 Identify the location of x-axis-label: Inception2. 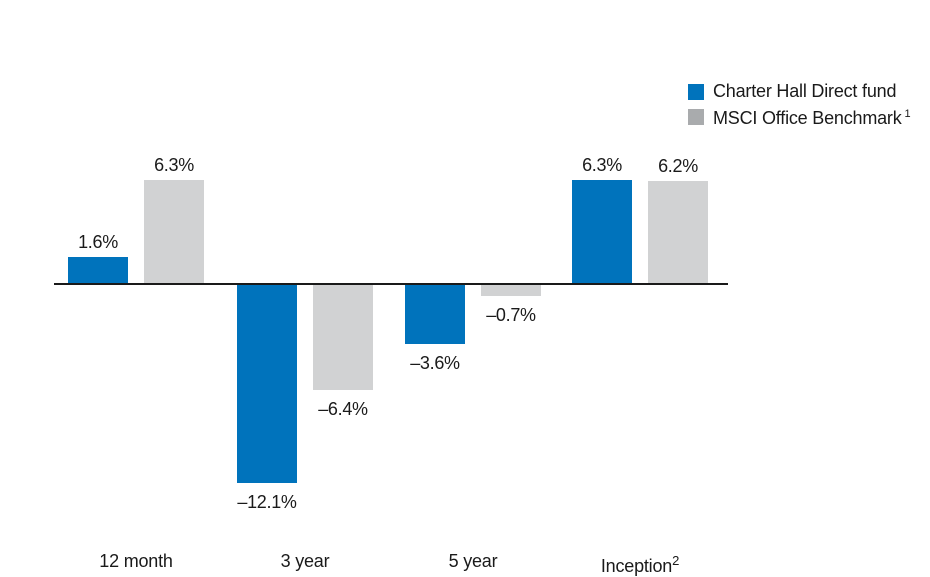
(640, 564).